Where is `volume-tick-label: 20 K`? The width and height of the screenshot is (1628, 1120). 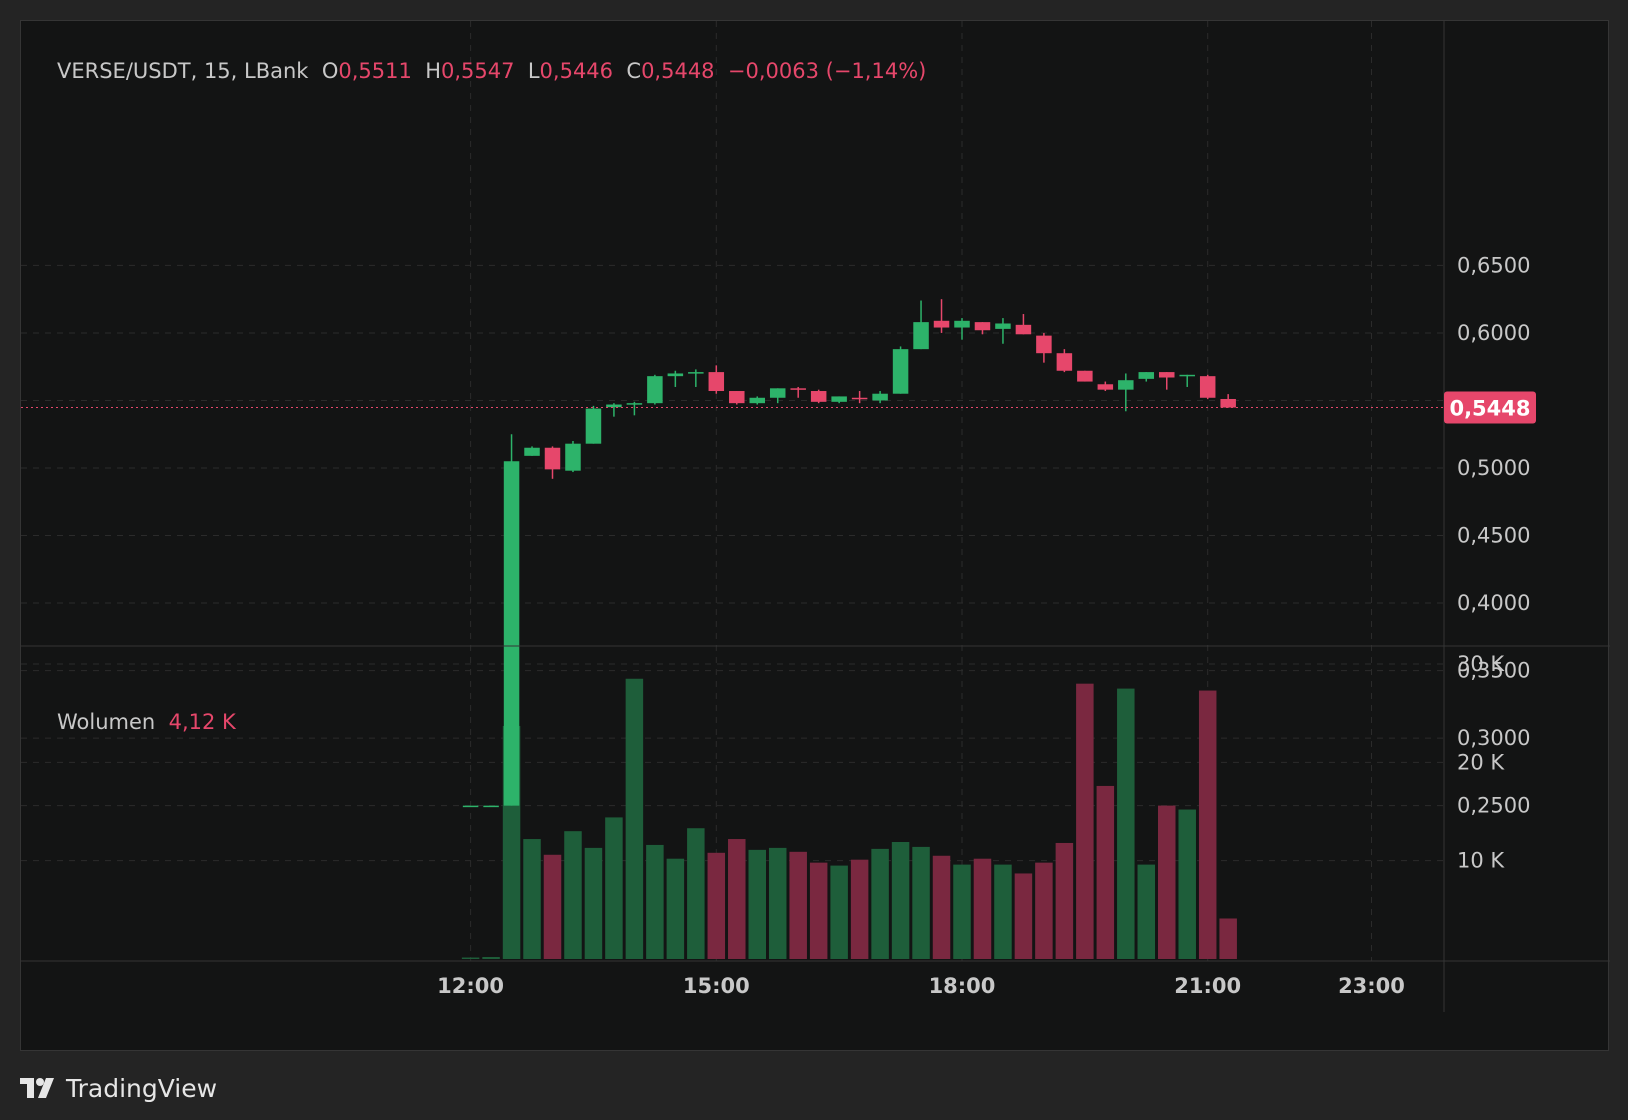
volume-tick-label: 20 K is located at coordinates (1481, 762).